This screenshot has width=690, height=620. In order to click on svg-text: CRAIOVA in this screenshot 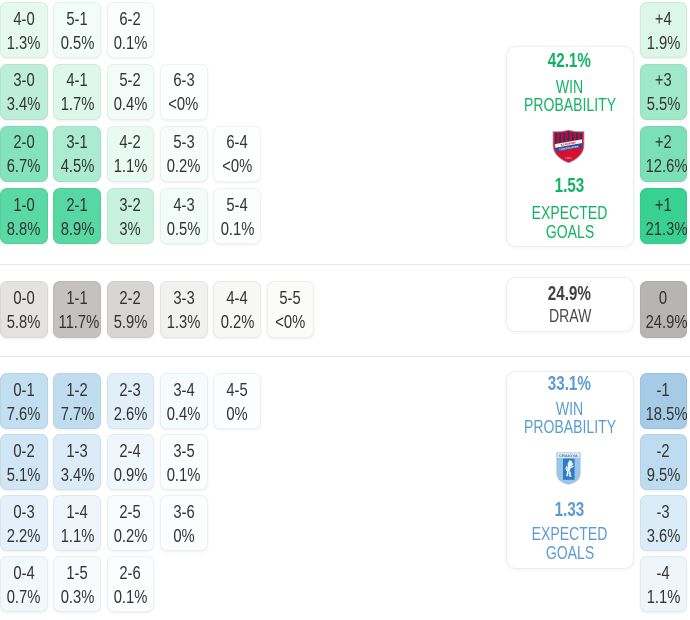, I will do `click(568, 455)`.